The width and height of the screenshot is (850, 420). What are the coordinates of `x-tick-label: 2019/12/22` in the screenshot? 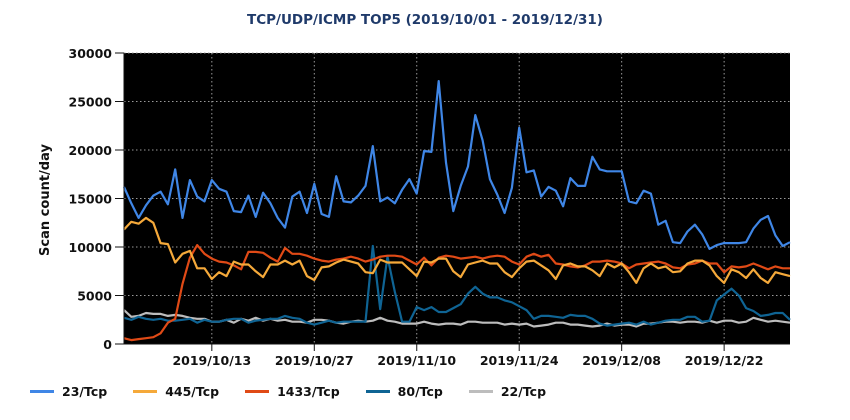 It's located at (724, 360).